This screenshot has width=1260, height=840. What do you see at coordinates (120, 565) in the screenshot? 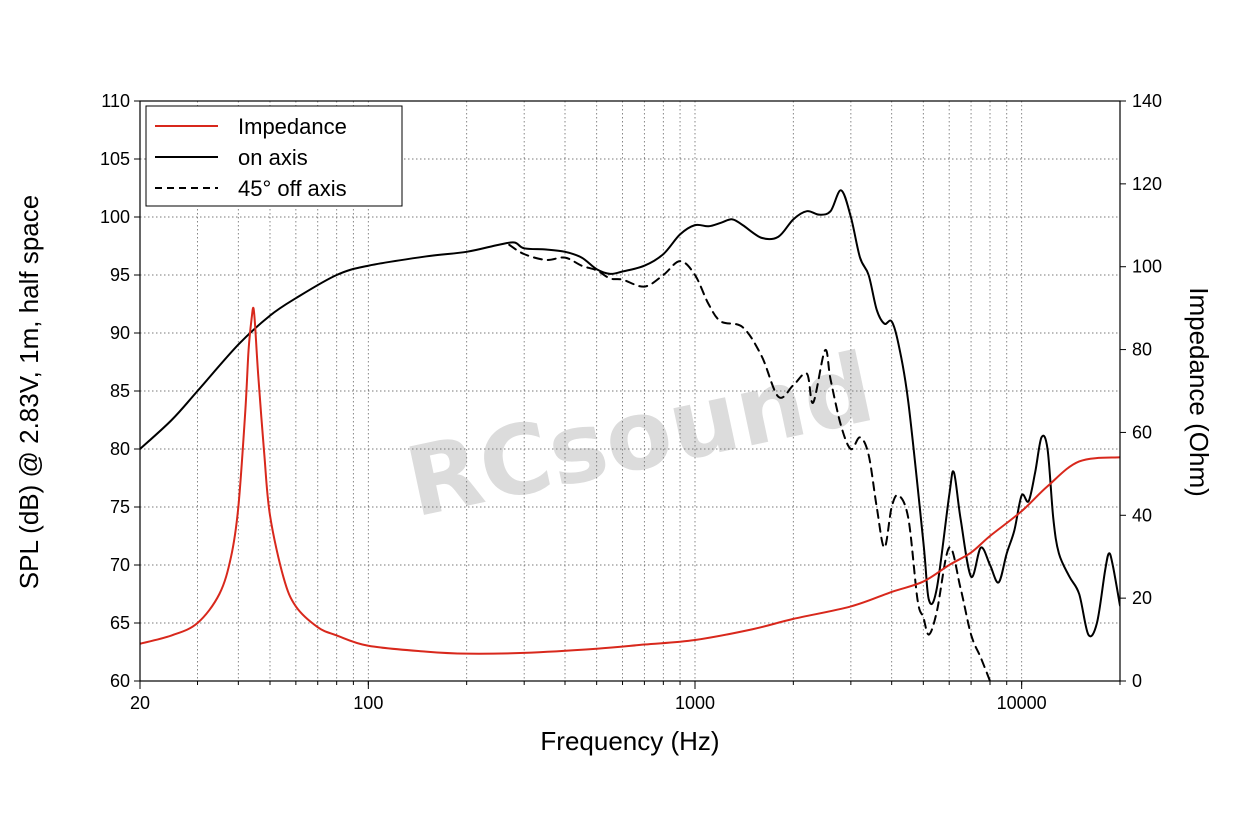
I see `y-tick-label: 70` at bounding box center [120, 565].